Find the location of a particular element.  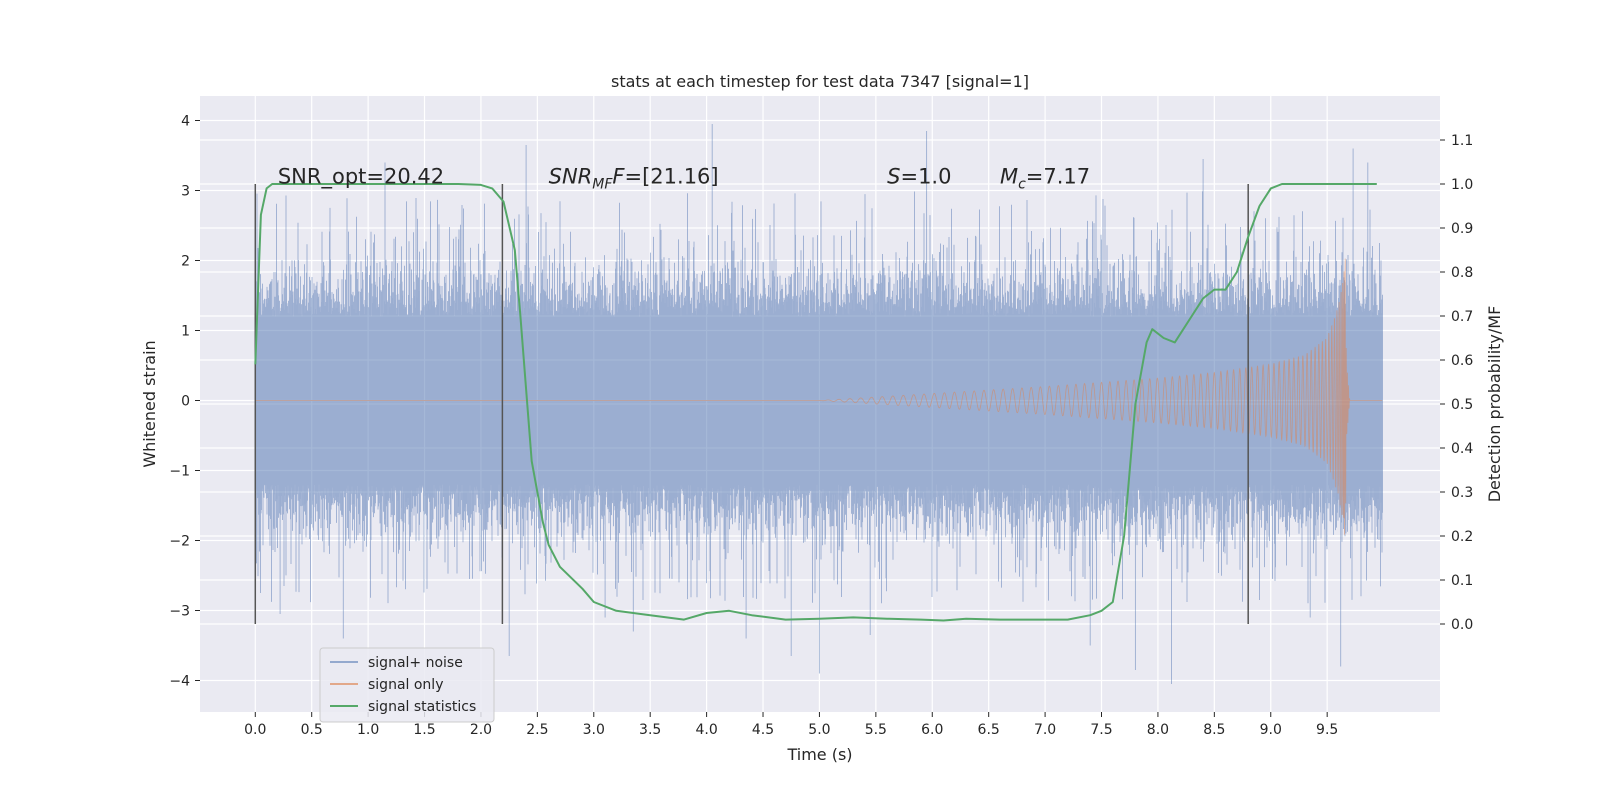

annotation-0: SNR_opt=20.42 is located at coordinates (361, 177).